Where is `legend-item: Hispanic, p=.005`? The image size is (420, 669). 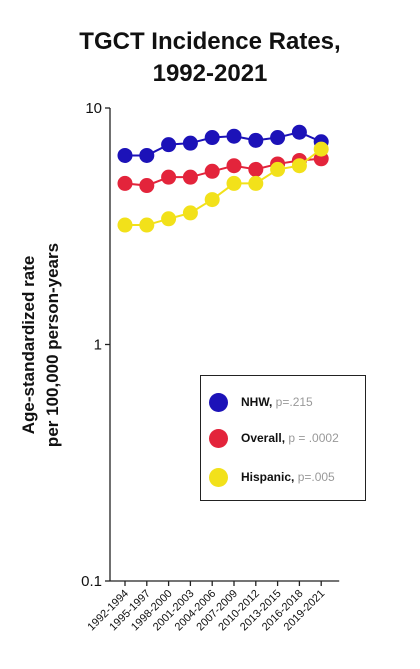
legend-item: Hispanic, p=.005 is located at coordinates (272, 477).